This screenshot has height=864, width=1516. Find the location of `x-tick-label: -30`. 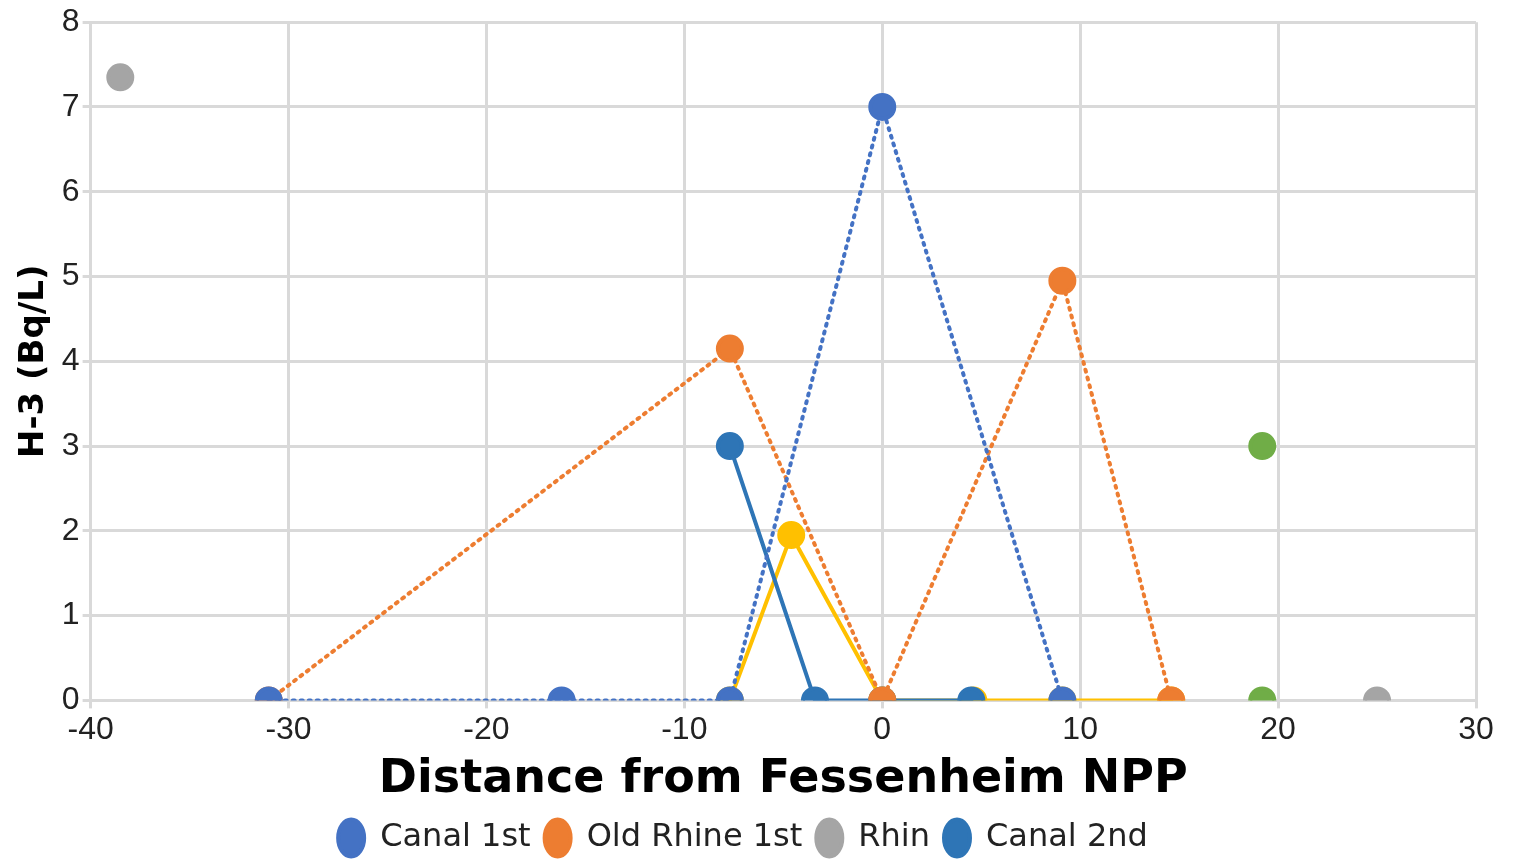

x-tick-label: -30 is located at coordinates (288, 728).